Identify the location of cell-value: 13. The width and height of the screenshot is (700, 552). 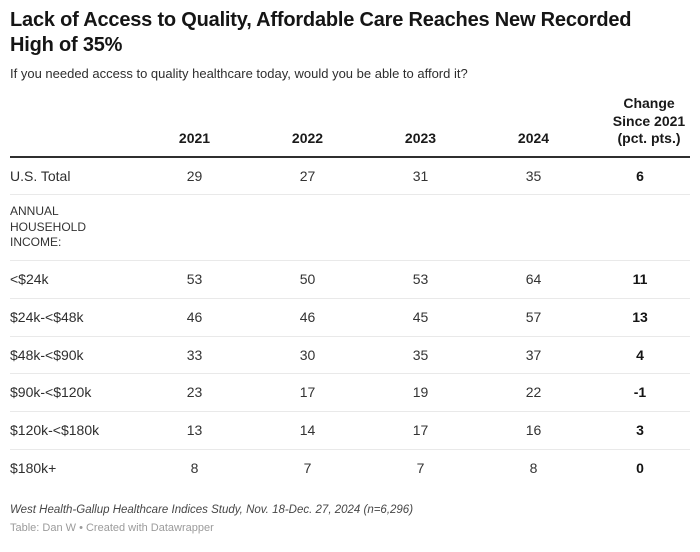
(194, 431).